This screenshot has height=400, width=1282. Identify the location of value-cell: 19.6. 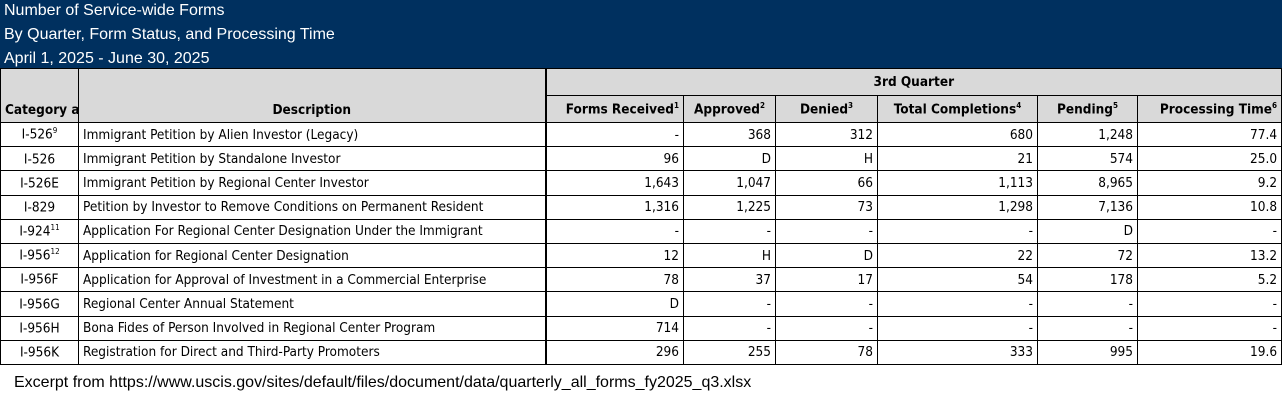
(1209, 352).